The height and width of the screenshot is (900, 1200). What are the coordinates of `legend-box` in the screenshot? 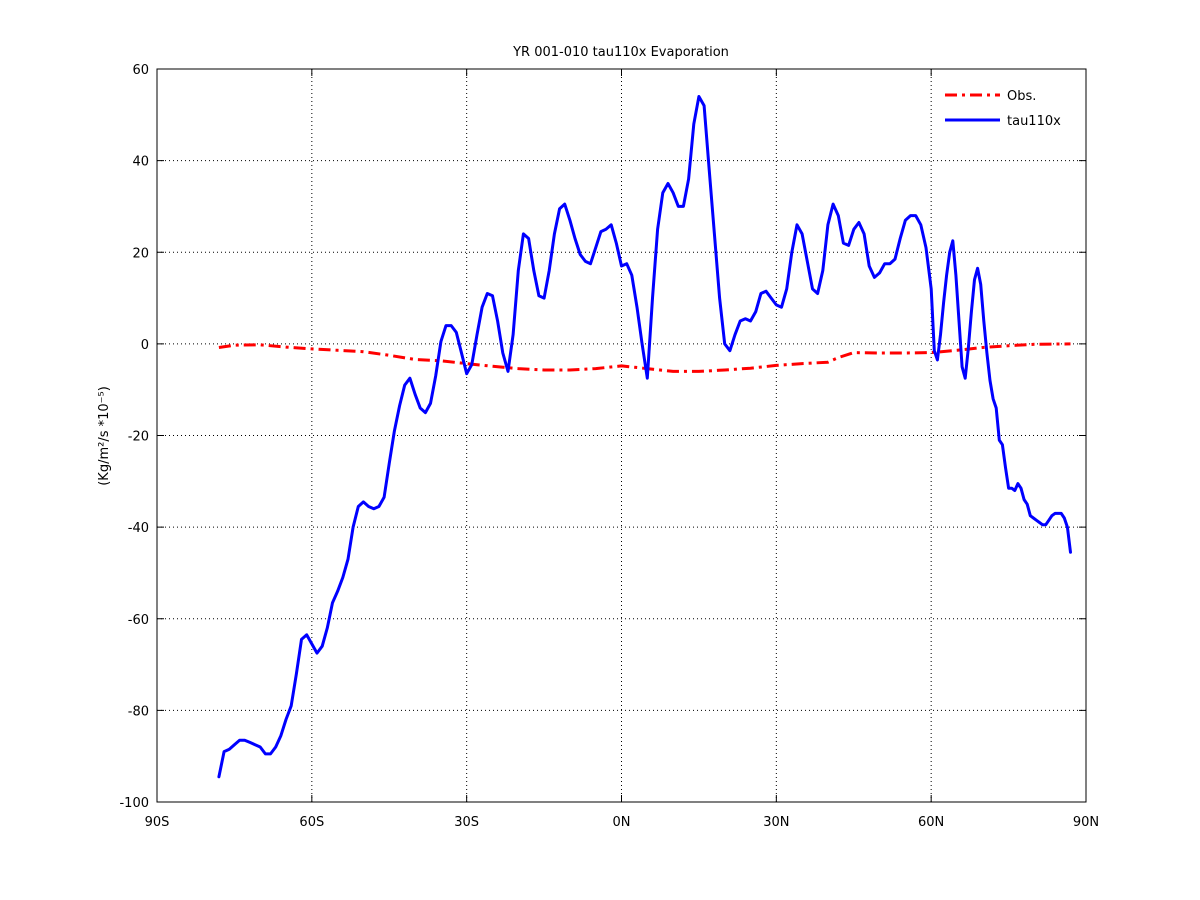 It's located at (1003, 108).